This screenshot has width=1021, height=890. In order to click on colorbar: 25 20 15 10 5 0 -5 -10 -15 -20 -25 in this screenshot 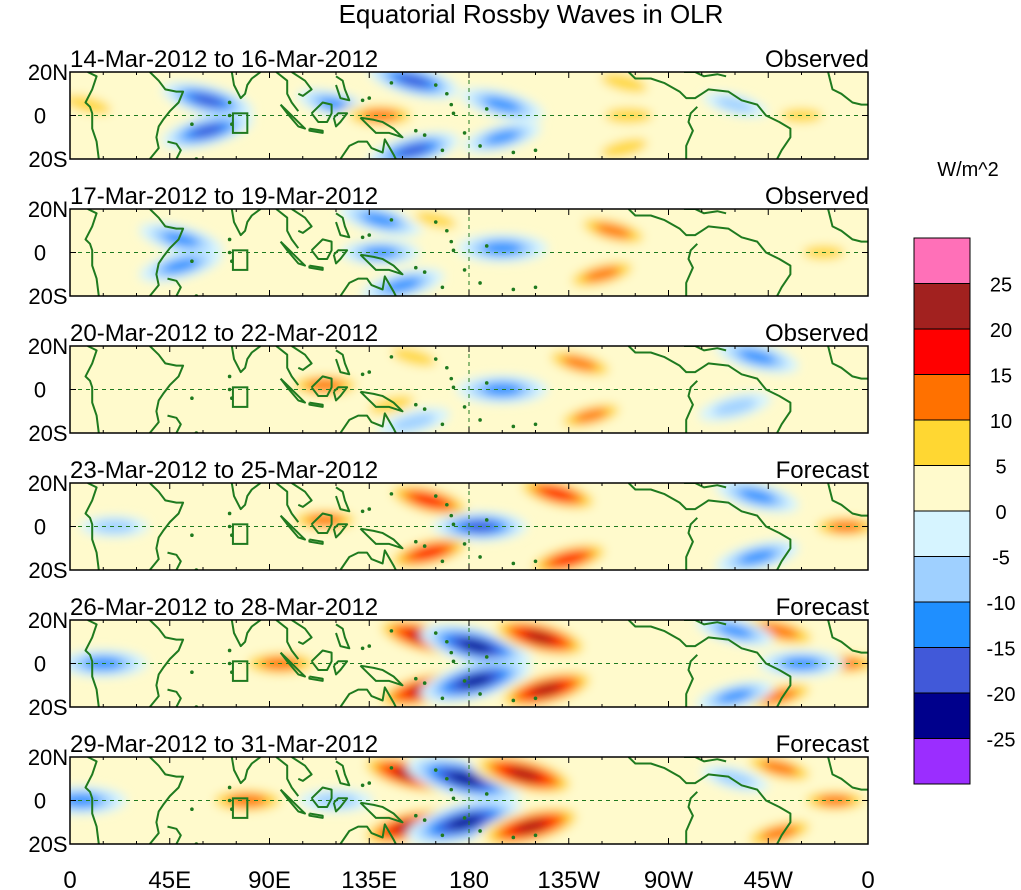, I will do `click(964, 511)`.